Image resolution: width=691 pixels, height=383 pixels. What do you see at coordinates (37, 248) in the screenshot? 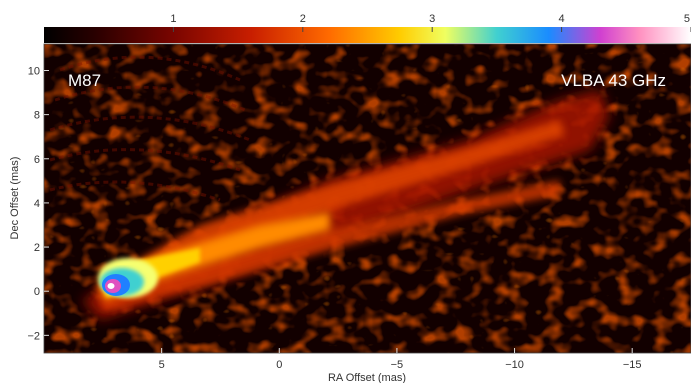
I see `y-tick-label: 2` at bounding box center [37, 248].